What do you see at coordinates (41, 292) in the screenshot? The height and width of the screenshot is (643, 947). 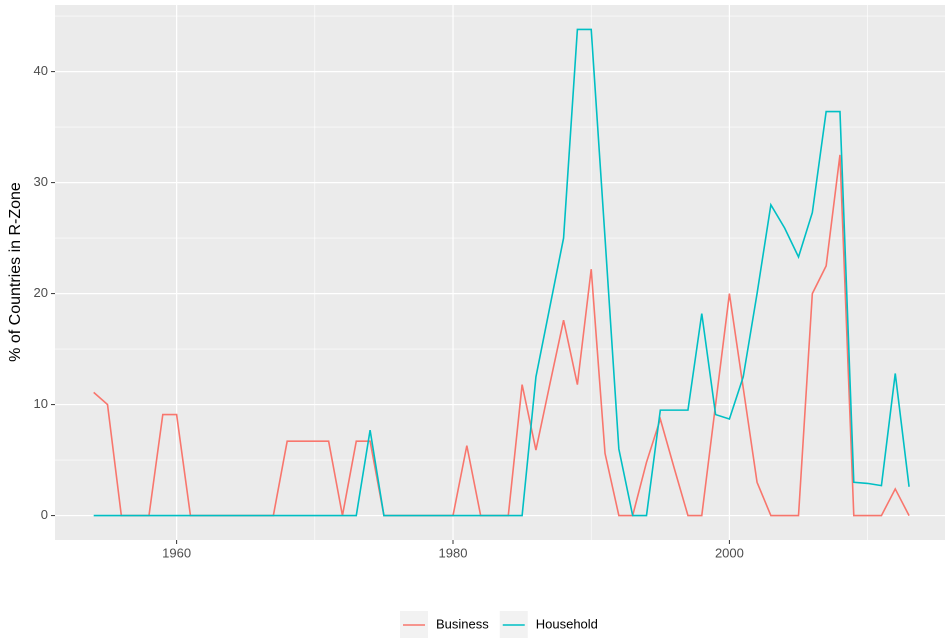 I see `y-tick-label: 20` at bounding box center [41, 292].